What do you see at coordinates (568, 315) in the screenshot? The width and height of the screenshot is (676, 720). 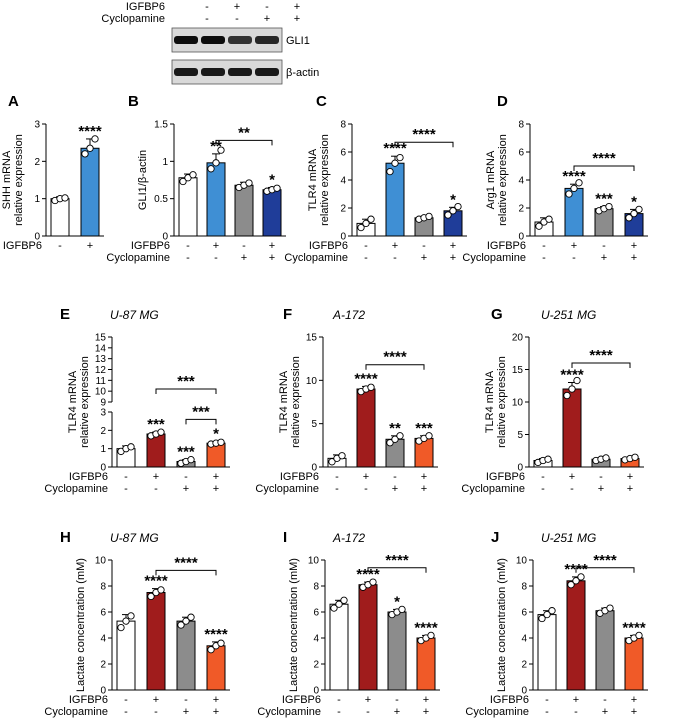 I see `panel-title: U-251 MG` at bounding box center [568, 315].